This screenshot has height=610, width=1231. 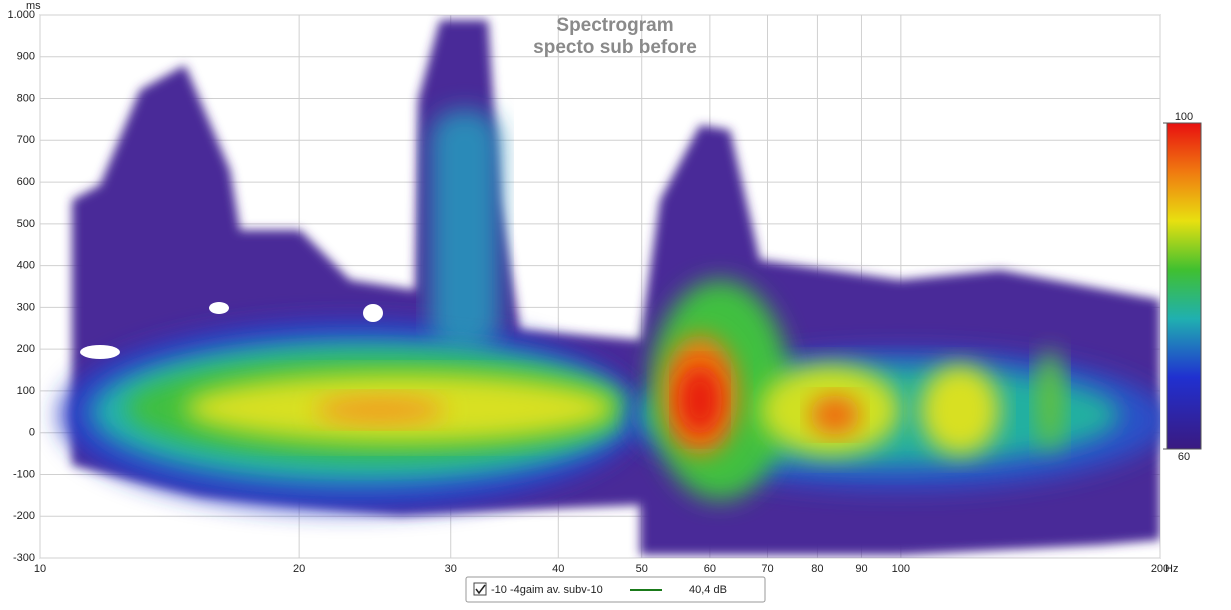 I want to click on colorbar, so click(x=1184, y=286).